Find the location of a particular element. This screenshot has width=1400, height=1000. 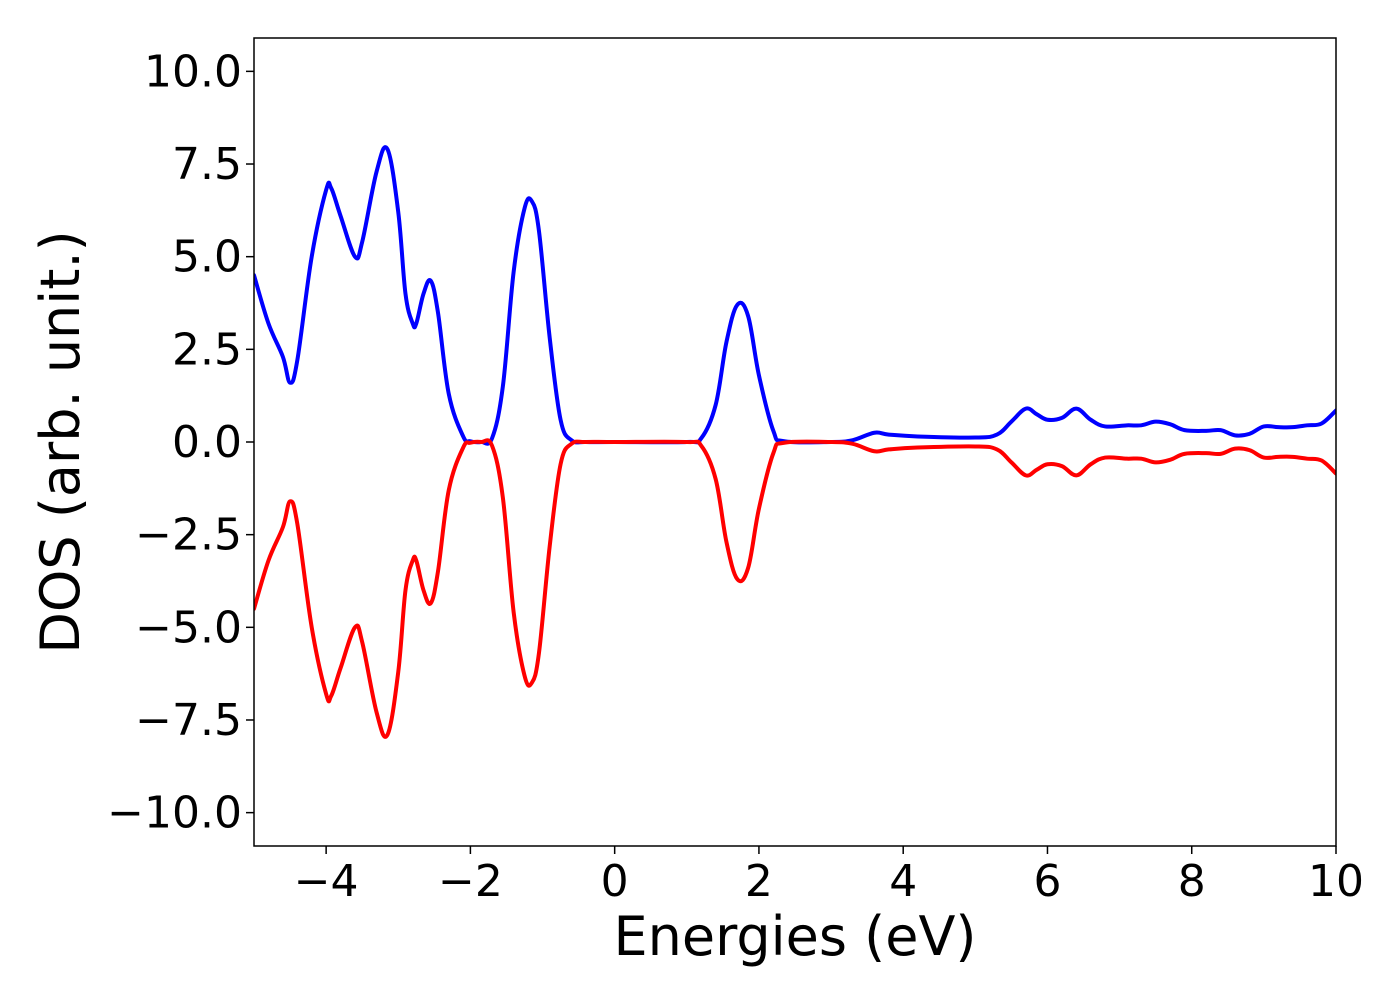

x-axis-ticks: −4 −2 0 2 4 6 8 10 is located at coordinates (829, 876).